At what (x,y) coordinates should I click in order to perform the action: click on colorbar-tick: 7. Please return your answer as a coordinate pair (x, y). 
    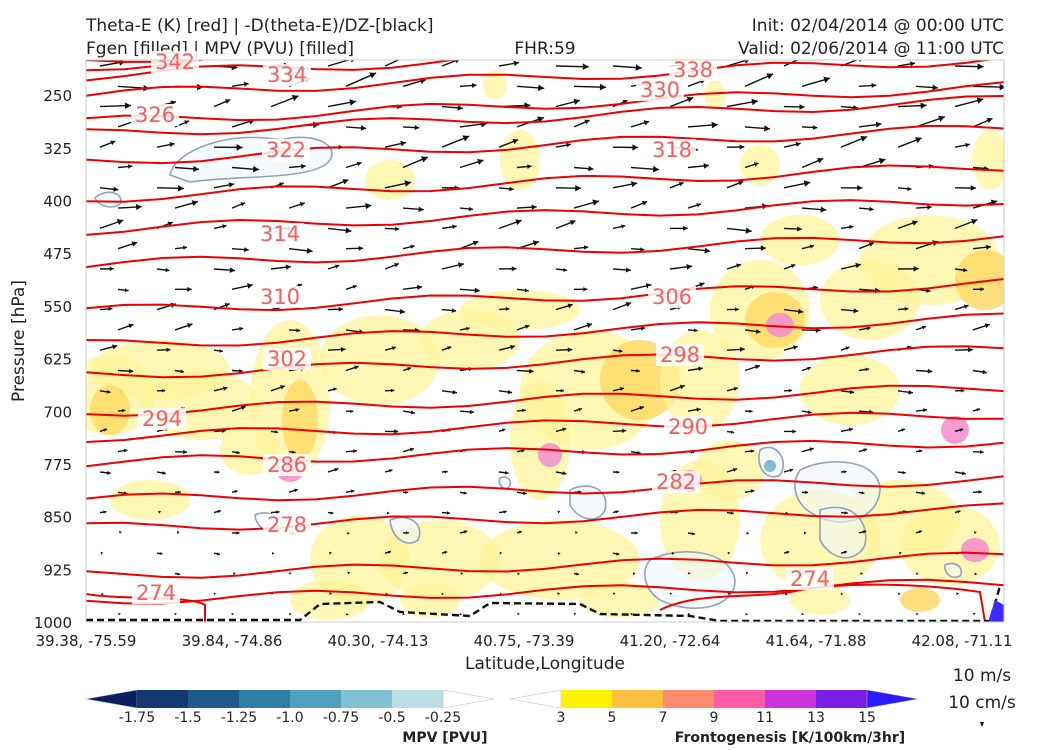
    Looking at the image, I should click on (663, 718).